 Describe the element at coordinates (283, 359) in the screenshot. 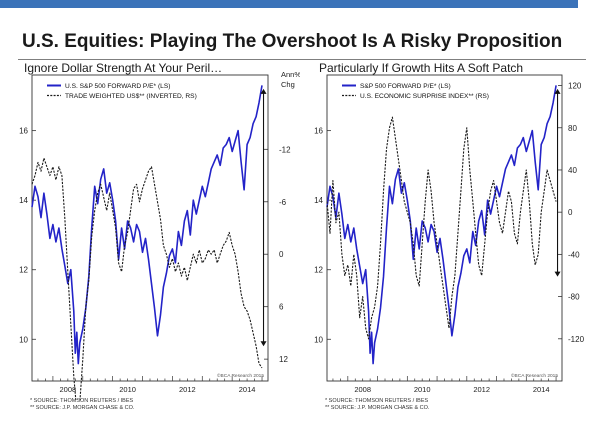

I see `y-right-tick-label-4: 12` at that location.